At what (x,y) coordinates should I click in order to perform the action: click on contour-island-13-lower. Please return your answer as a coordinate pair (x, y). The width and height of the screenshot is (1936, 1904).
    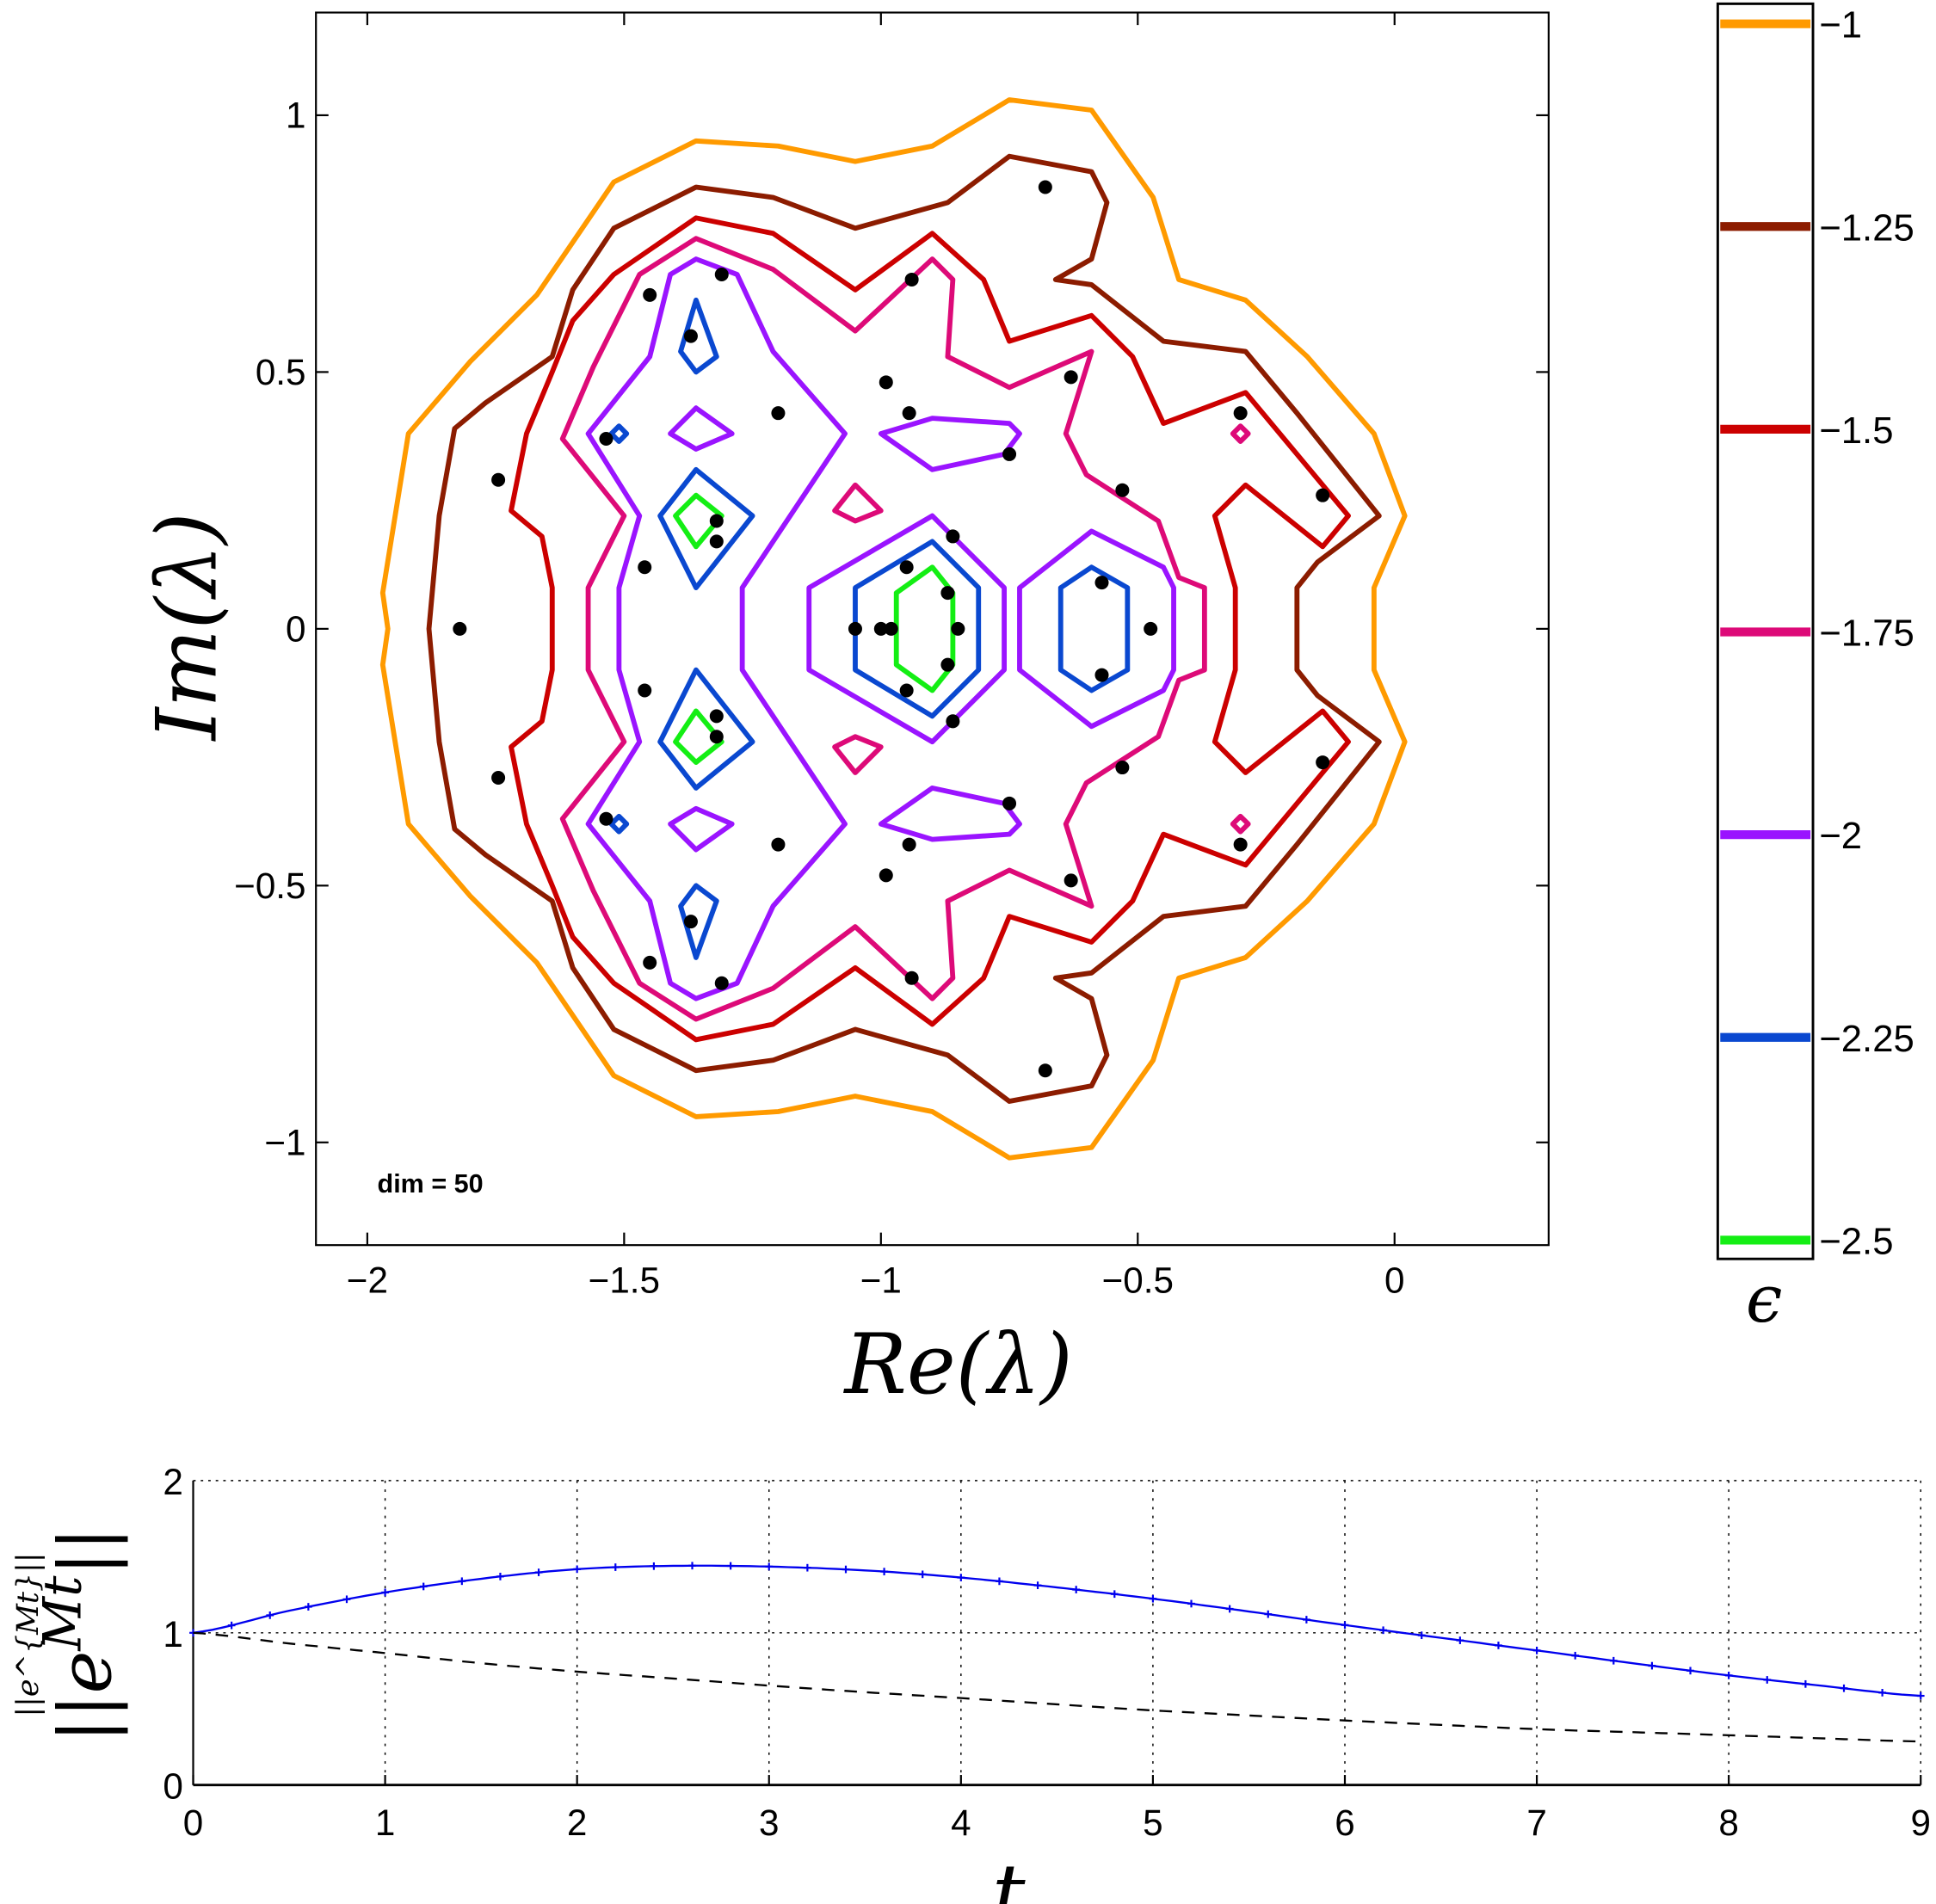
    Looking at the image, I should click on (706, 729).